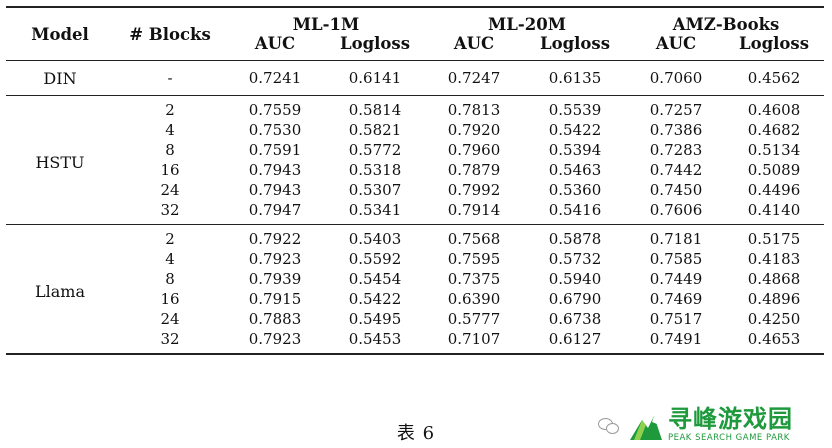  Describe the element at coordinates (676, 78) in the screenshot. I see `value-cell: 0.7060` at that location.